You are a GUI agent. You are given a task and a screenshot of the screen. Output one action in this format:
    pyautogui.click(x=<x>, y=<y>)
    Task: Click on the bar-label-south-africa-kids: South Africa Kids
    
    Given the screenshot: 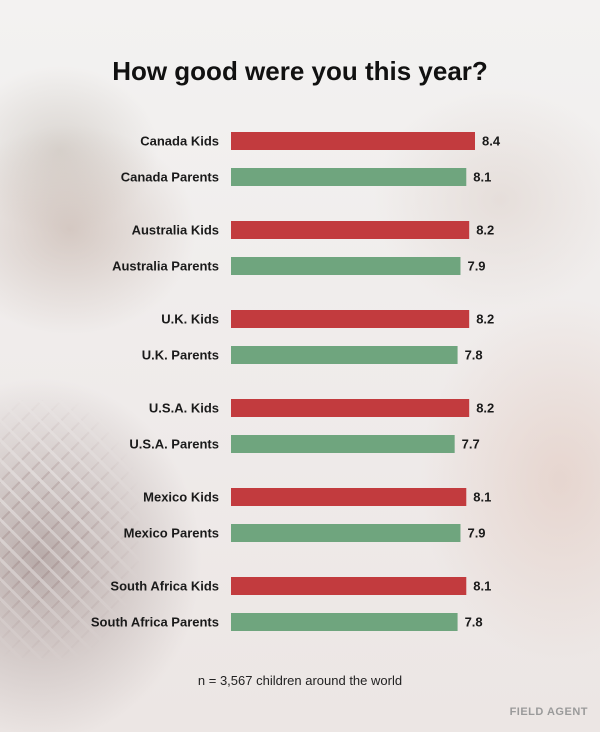 What is the action you would take?
    pyautogui.click(x=164, y=586)
    